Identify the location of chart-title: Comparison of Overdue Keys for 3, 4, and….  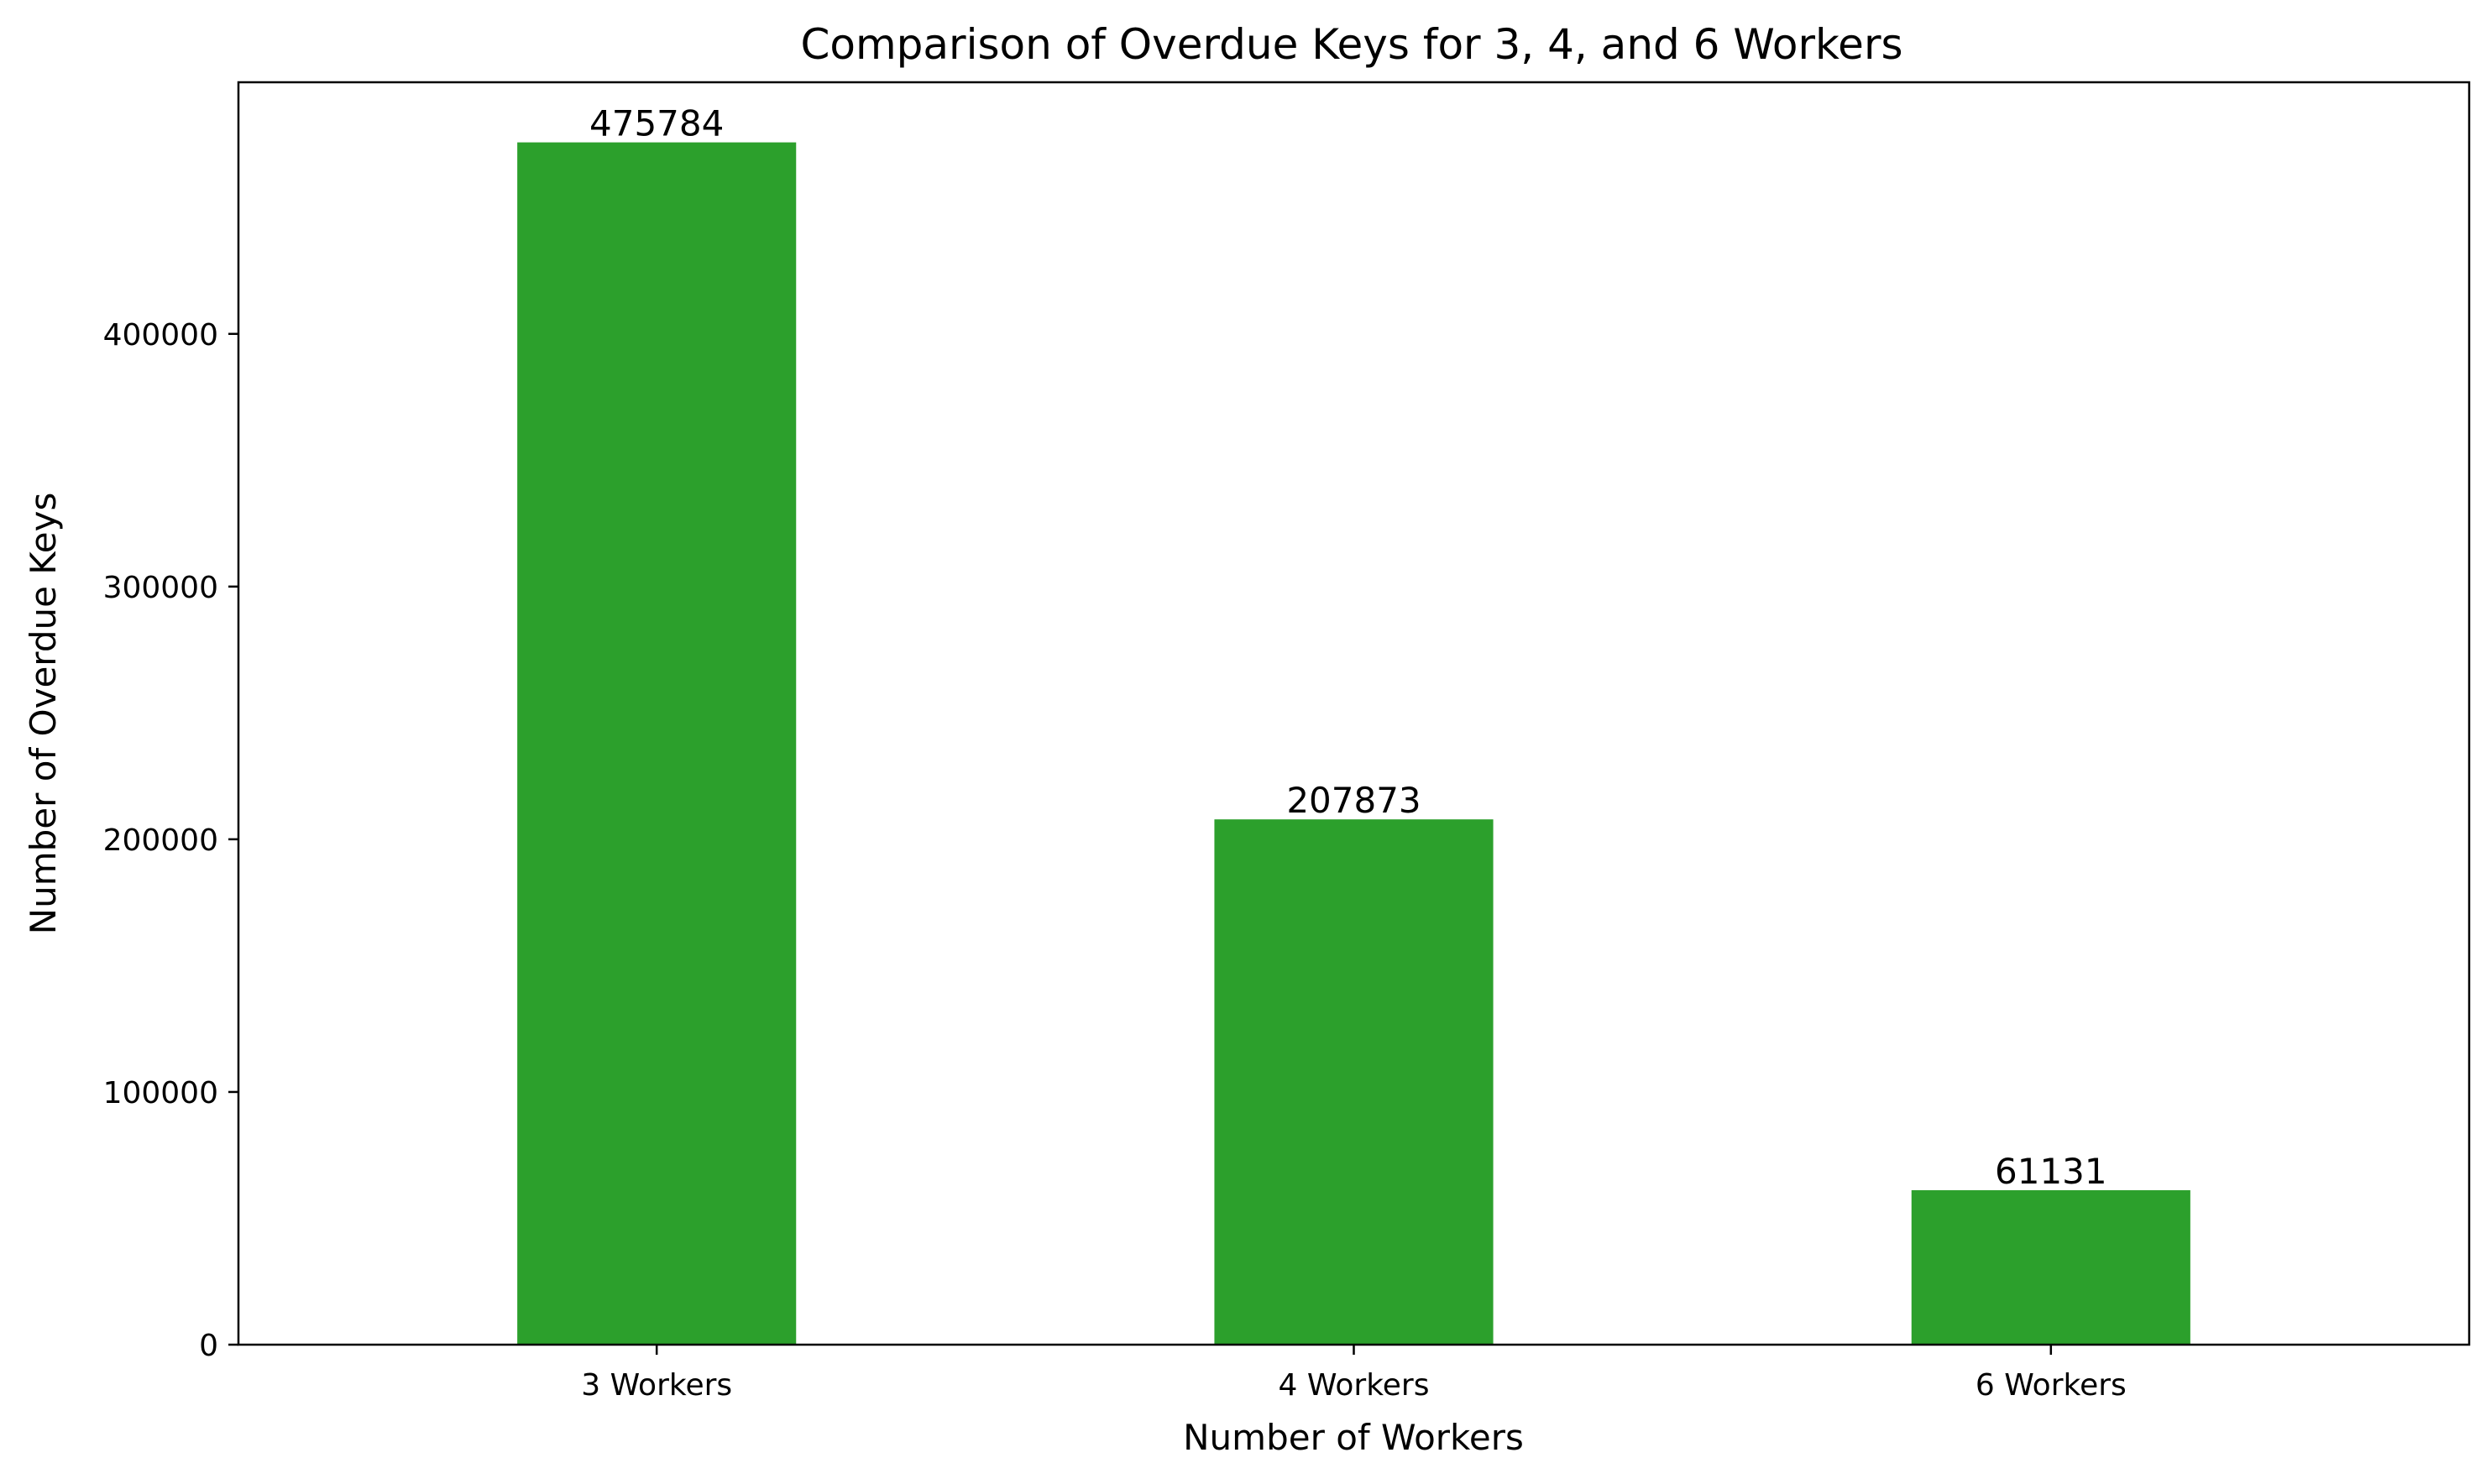
(1351, 44).